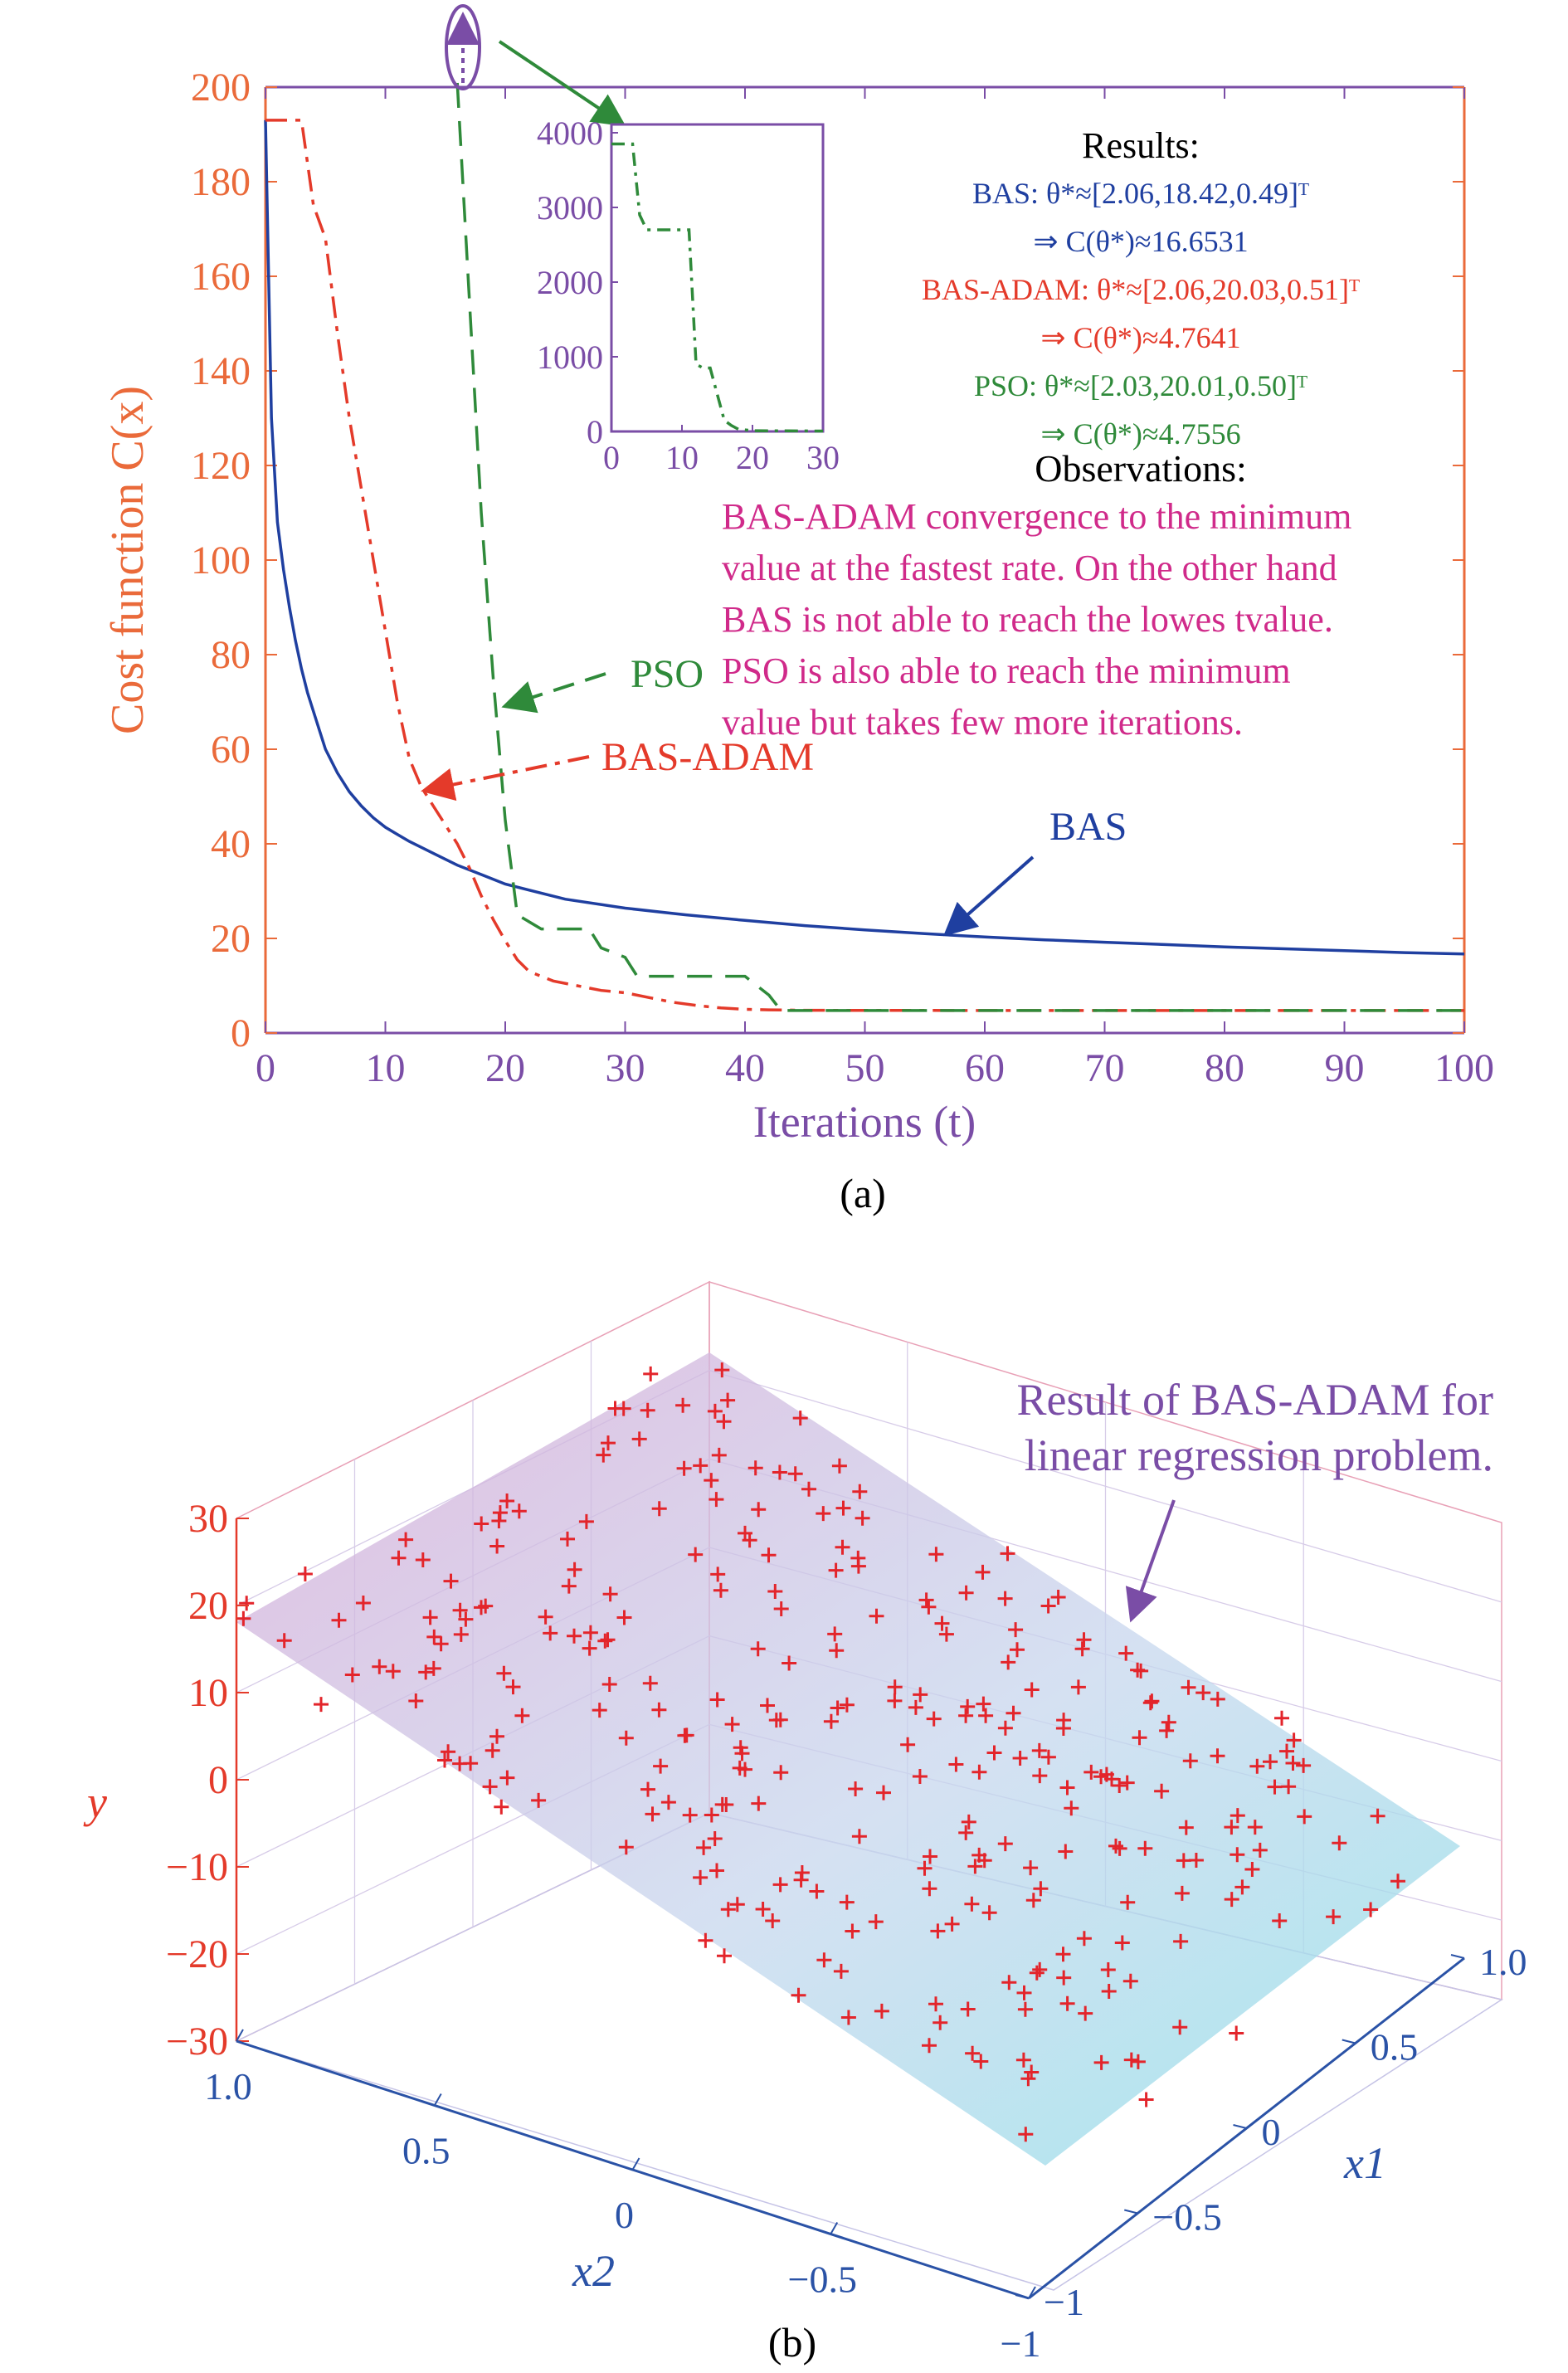 The height and width of the screenshot is (2373, 1568). Describe the element at coordinates (221, 182) in the screenshot. I see `y-tick-label: 180` at that location.